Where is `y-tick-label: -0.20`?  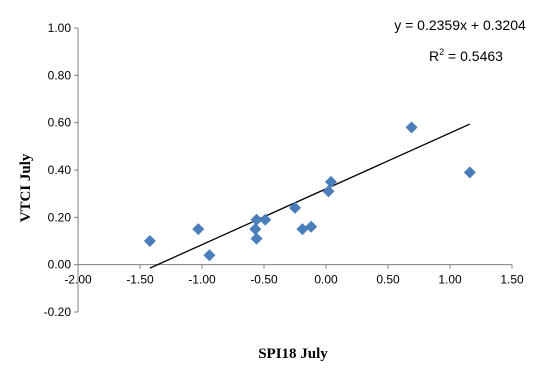 y-tick-label: -0.20 is located at coordinates (58, 312).